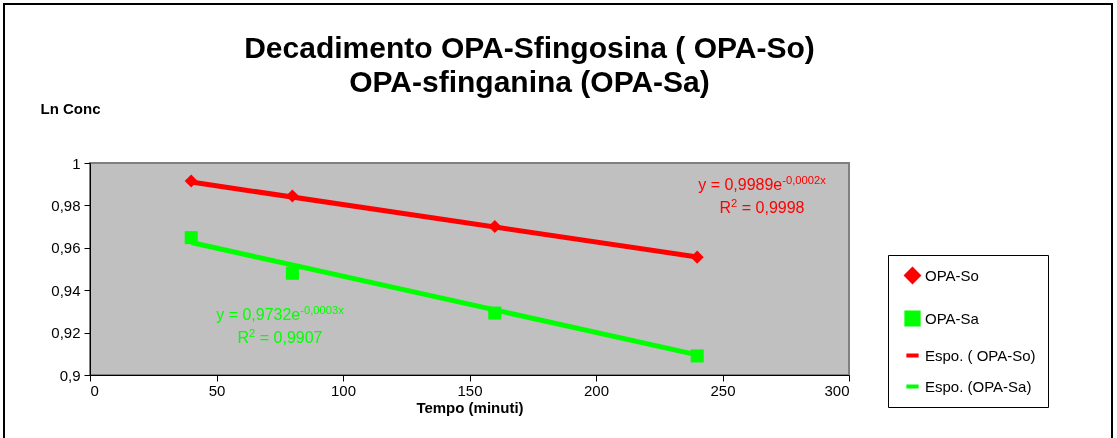  What do you see at coordinates (217, 390) in the screenshot?
I see `x-tick-label: 50` at bounding box center [217, 390].